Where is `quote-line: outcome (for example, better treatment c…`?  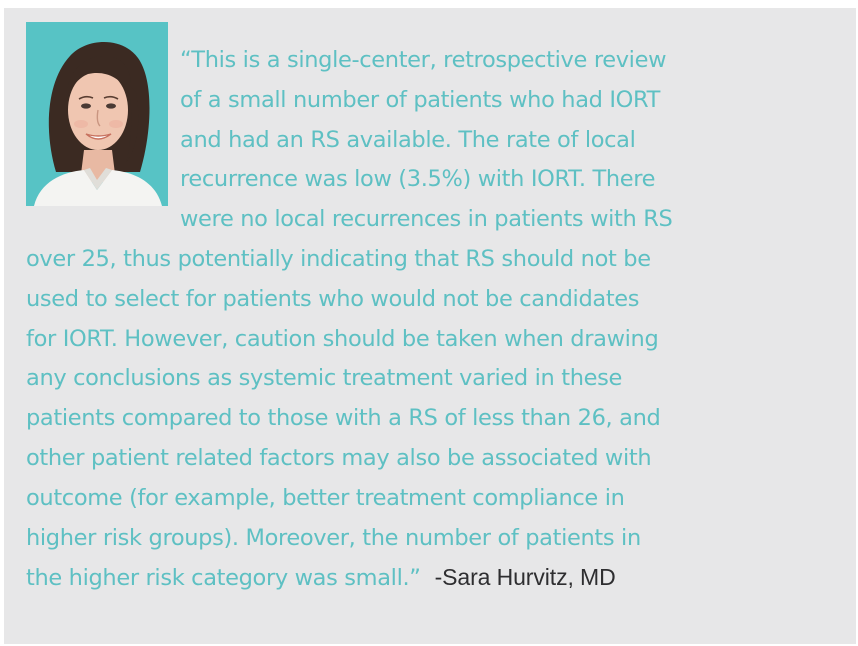
quote-line: outcome (for example, better treatment c… is located at coordinates (325, 497).